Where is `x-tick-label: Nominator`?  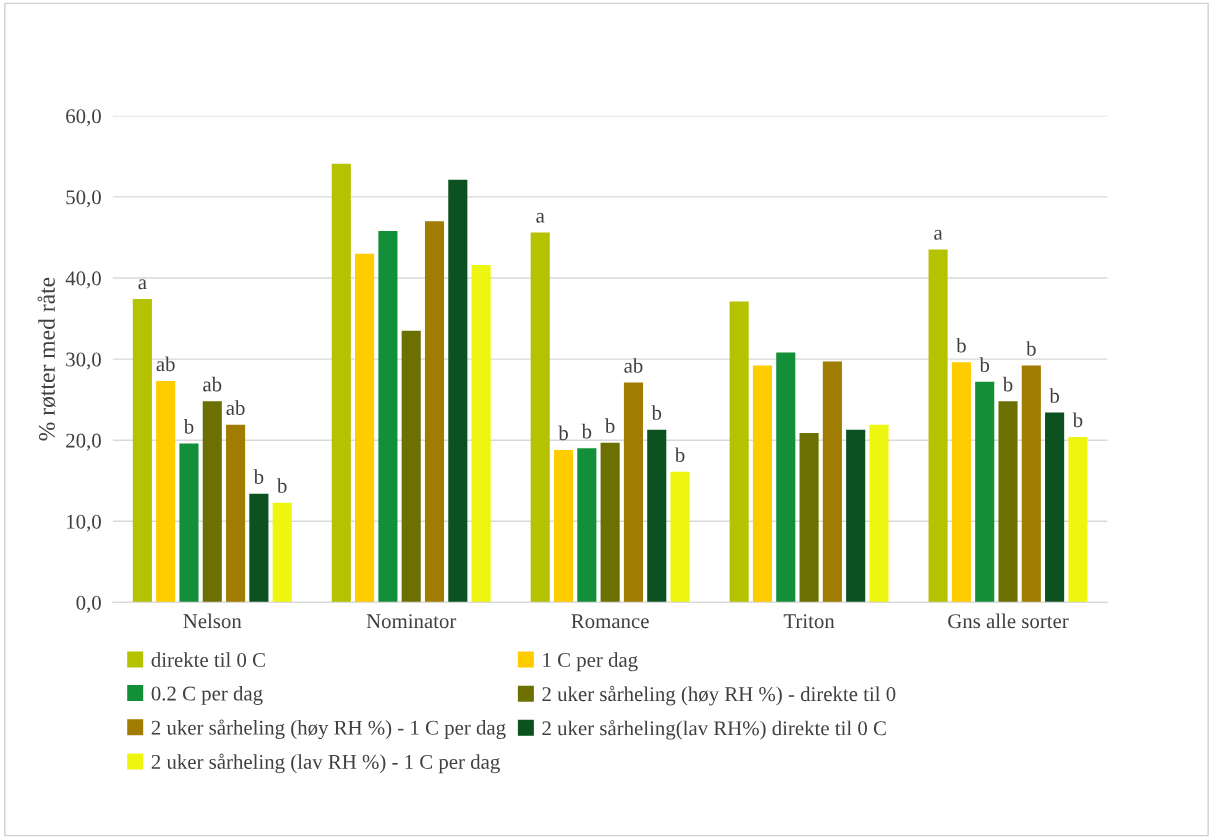
x-tick-label: Nominator is located at coordinates (411, 621).